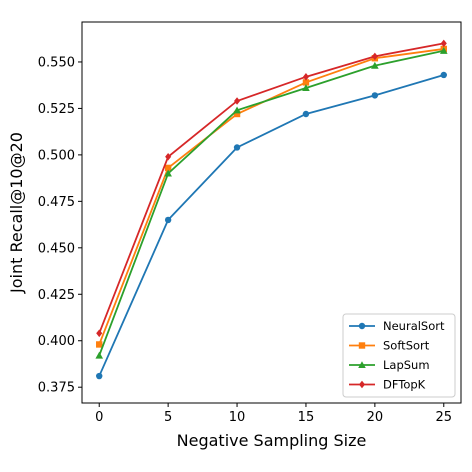 The height and width of the screenshot is (472, 472). Describe the element at coordinates (56, 155) in the screenshot. I see `y-tick-label: 0.500` at that location.